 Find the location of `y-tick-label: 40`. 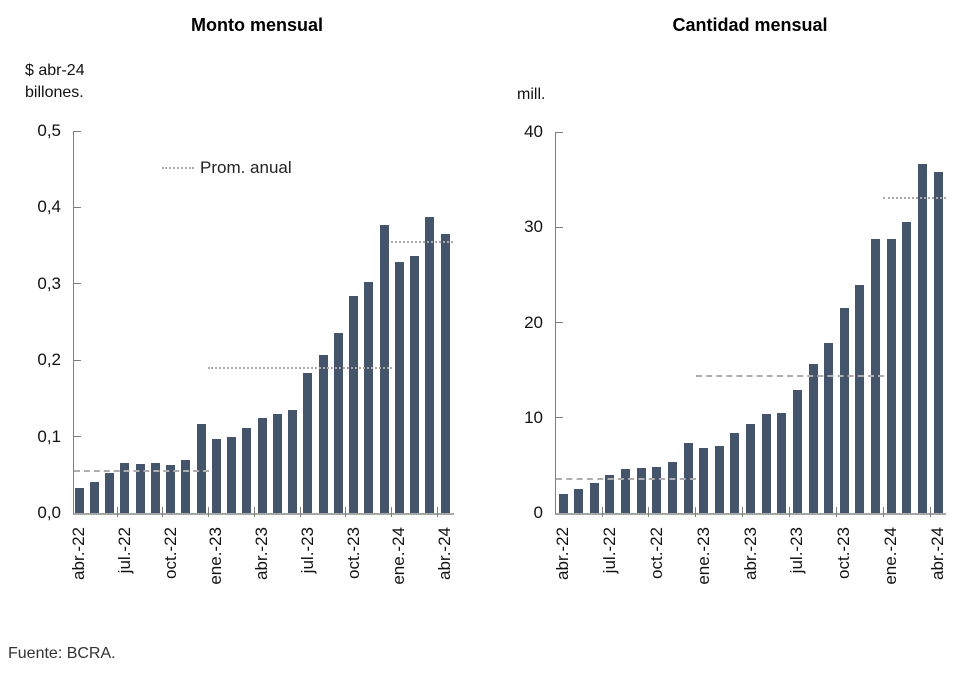

y-tick-label: 40 is located at coordinates (533, 131).